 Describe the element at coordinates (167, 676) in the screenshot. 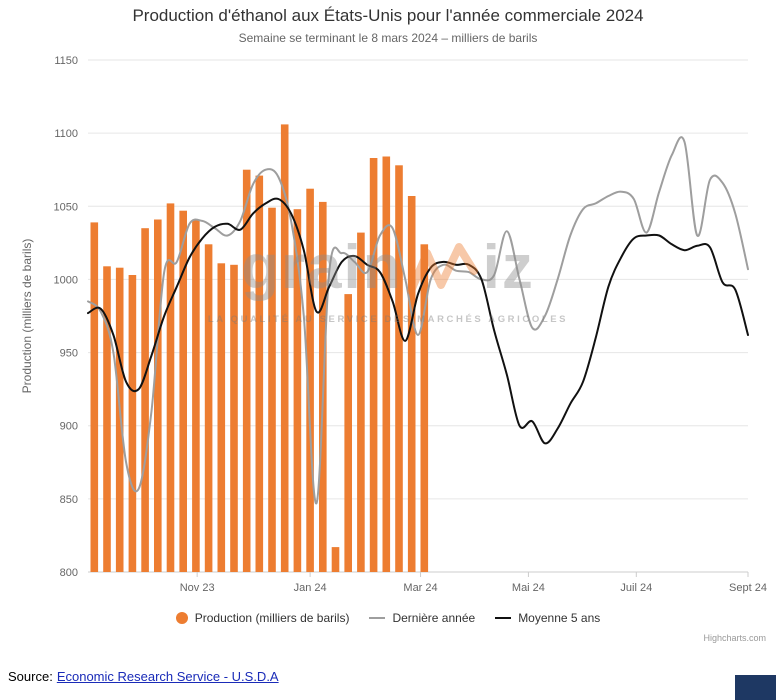

I see `source-link: Economic Research Service - U.S.D.A` at that location.